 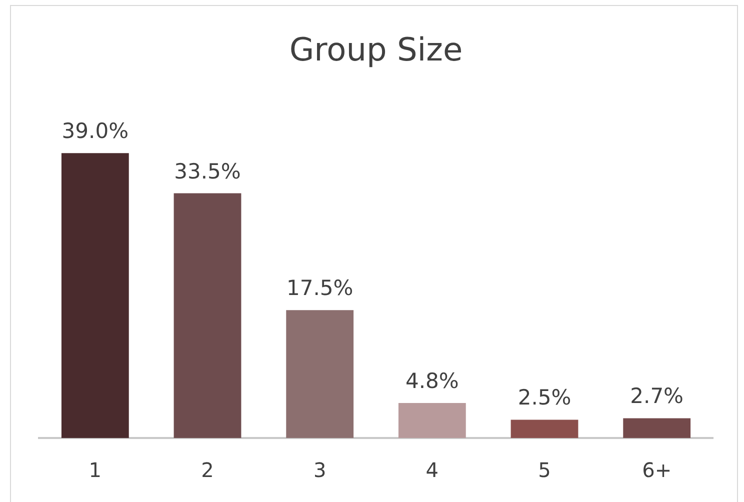 I want to click on x-tick-label: 5, so click(x=544, y=470).